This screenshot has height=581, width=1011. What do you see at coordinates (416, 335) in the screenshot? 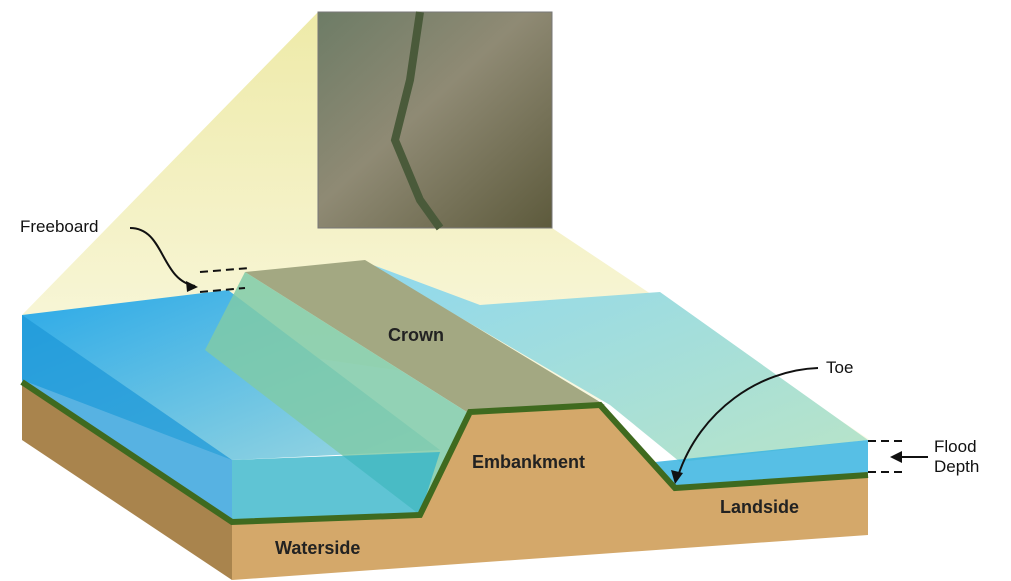
I see `crown-label: Crown` at bounding box center [416, 335].